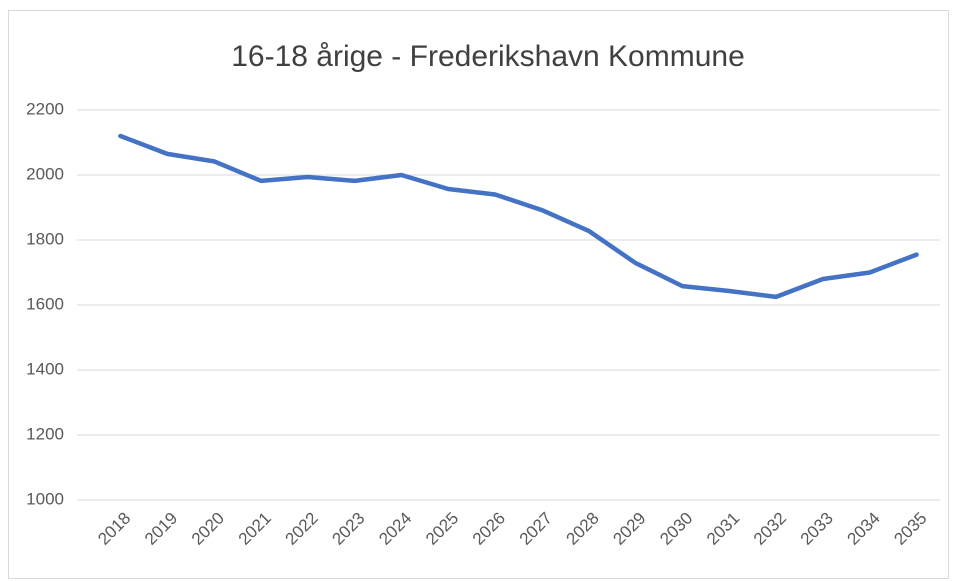 The height and width of the screenshot is (581, 957). I want to click on chart-title: 16-18 årige - Frederikshavn Kommune, so click(488, 56).